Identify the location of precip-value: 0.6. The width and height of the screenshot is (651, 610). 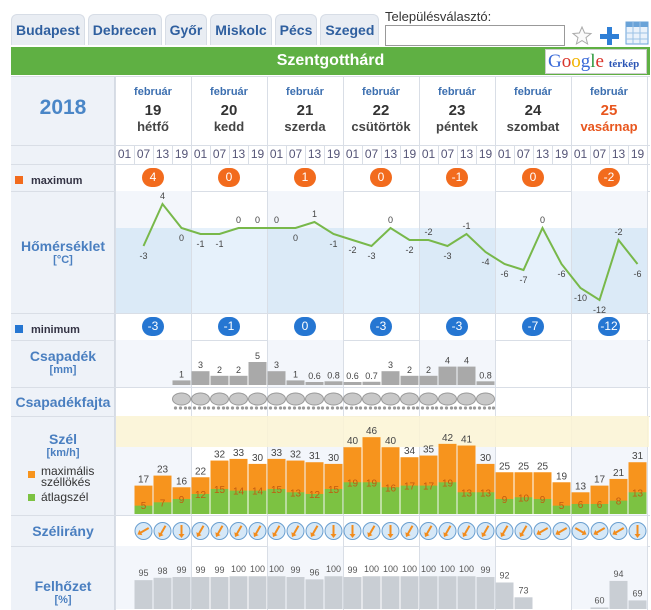
(352, 376).